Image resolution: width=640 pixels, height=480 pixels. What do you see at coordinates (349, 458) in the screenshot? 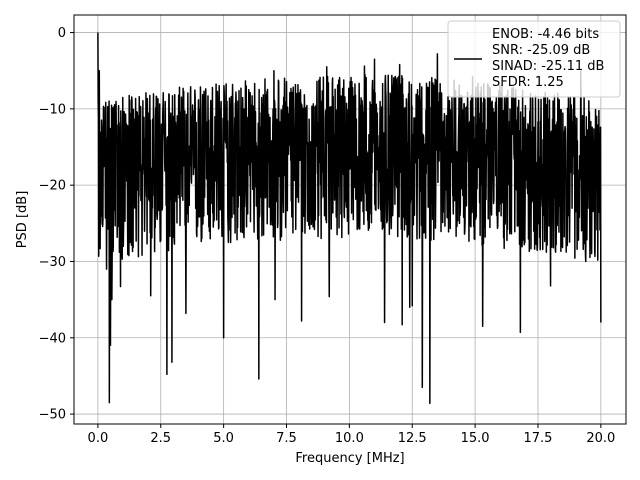
I see `x-axis-label: Frequency [MHz]` at bounding box center [349, 458].